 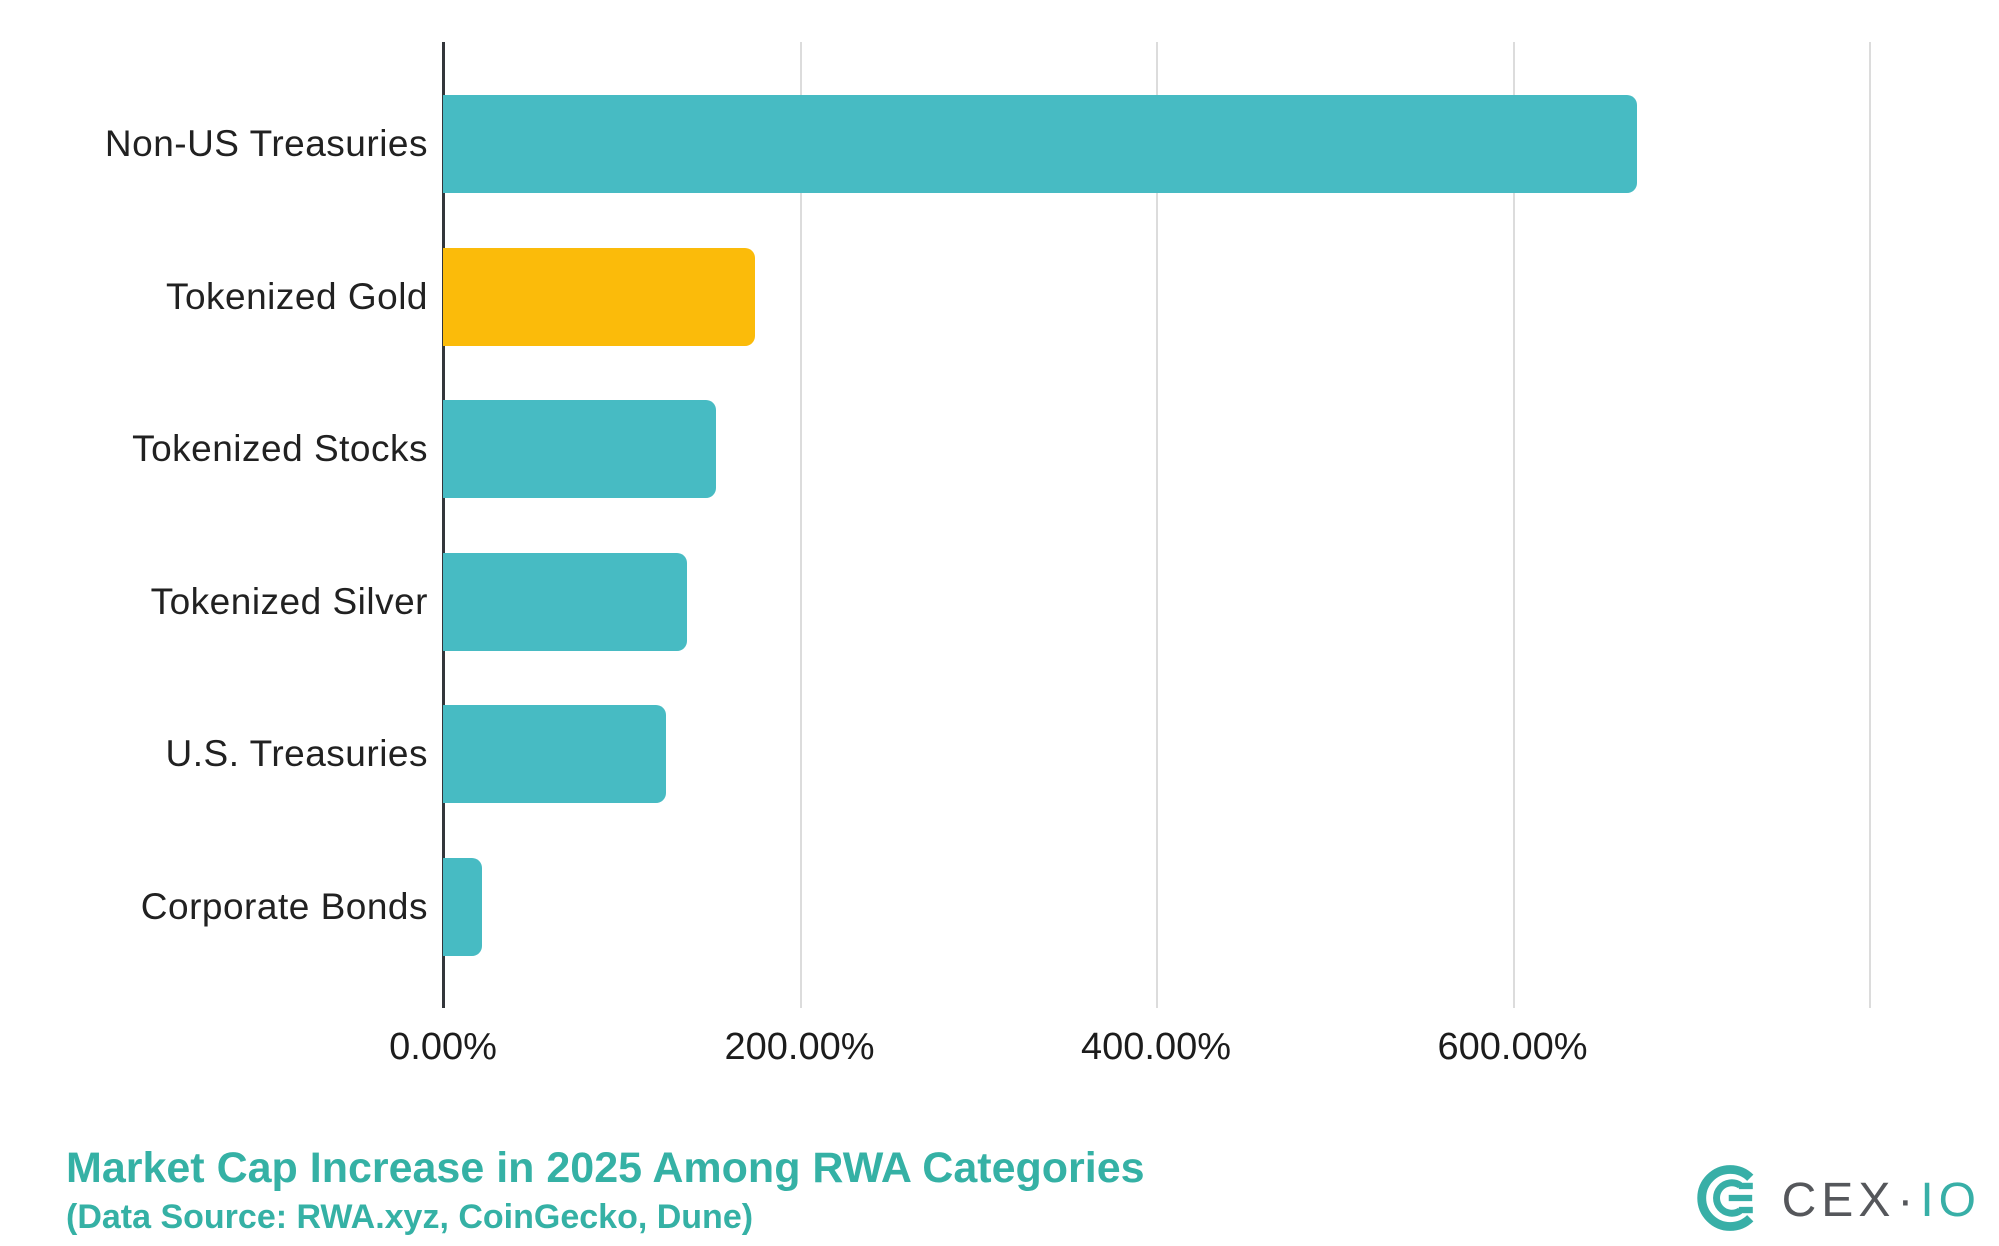 I want to click on logo-text-io: IO, so click(x=1950, y=1200).